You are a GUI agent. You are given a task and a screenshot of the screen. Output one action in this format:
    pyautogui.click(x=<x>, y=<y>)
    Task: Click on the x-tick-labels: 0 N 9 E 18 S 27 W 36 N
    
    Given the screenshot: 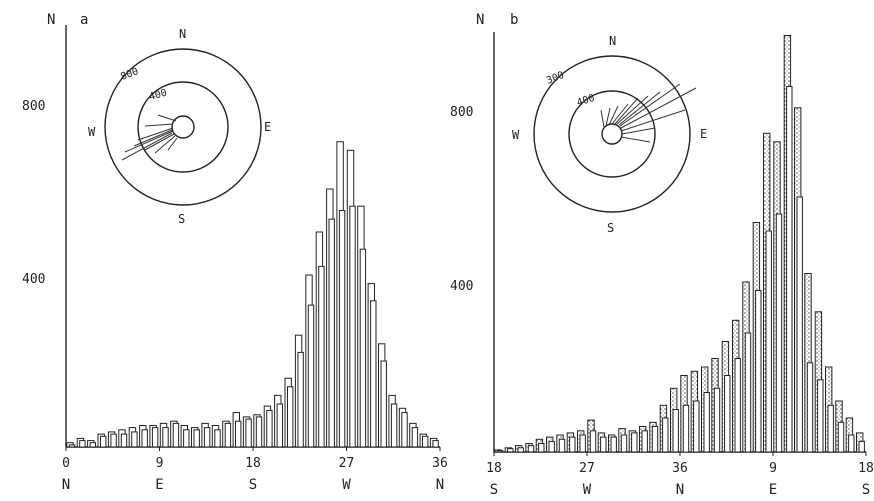 What is the action you would take?
    pyautogui.click(x=255, y=470)
    